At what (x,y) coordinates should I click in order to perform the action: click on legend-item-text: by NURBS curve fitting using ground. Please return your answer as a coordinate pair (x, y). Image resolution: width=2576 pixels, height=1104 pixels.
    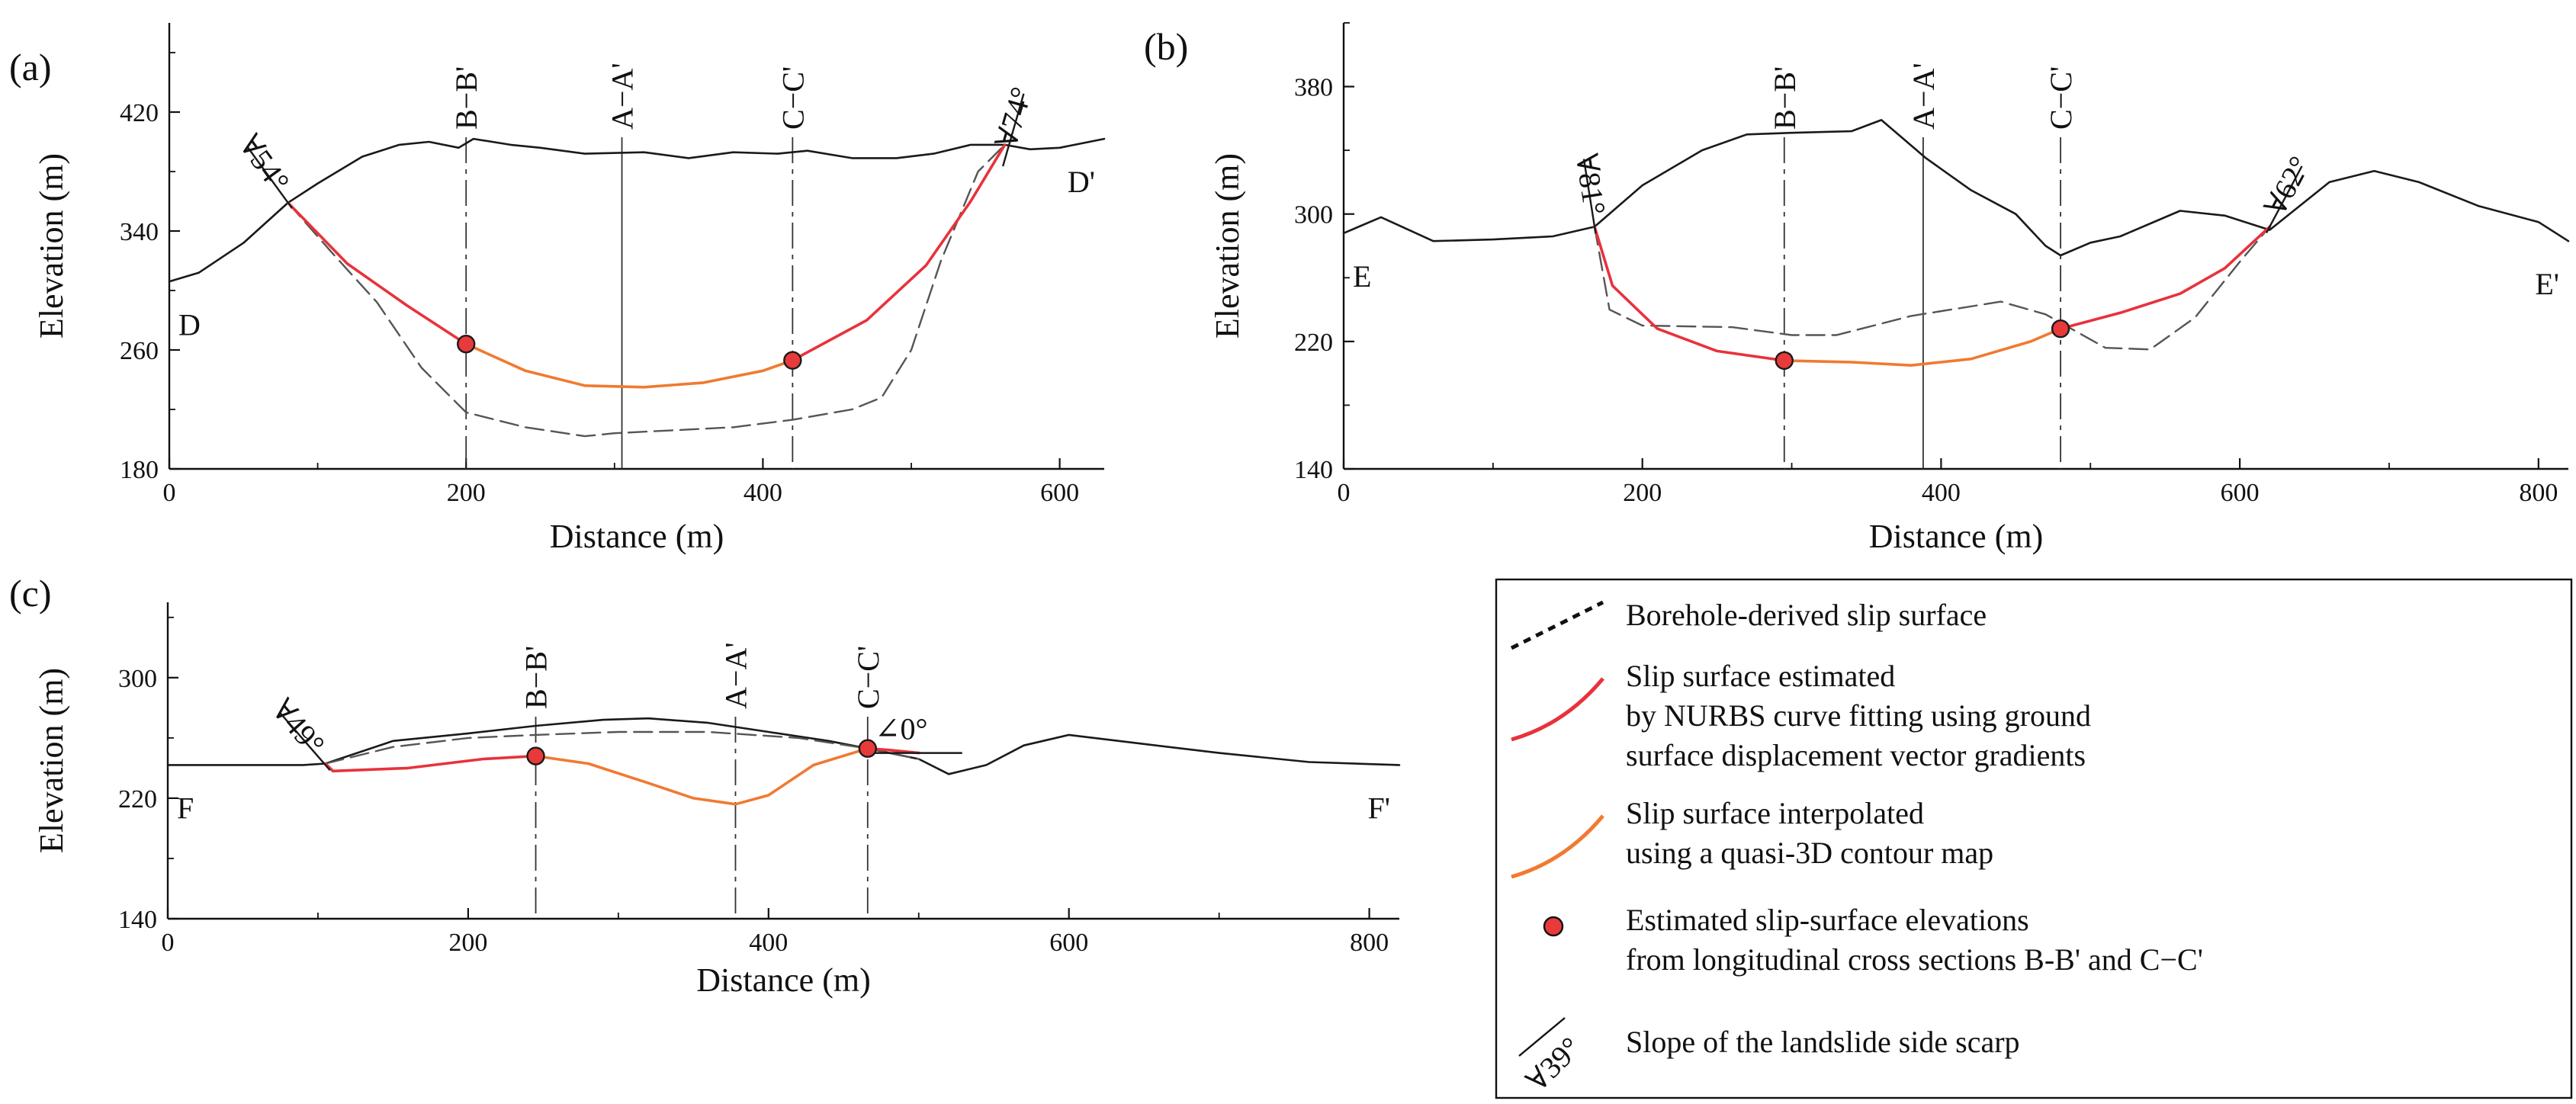
    Looking at the image, I should click on (1859, 716).